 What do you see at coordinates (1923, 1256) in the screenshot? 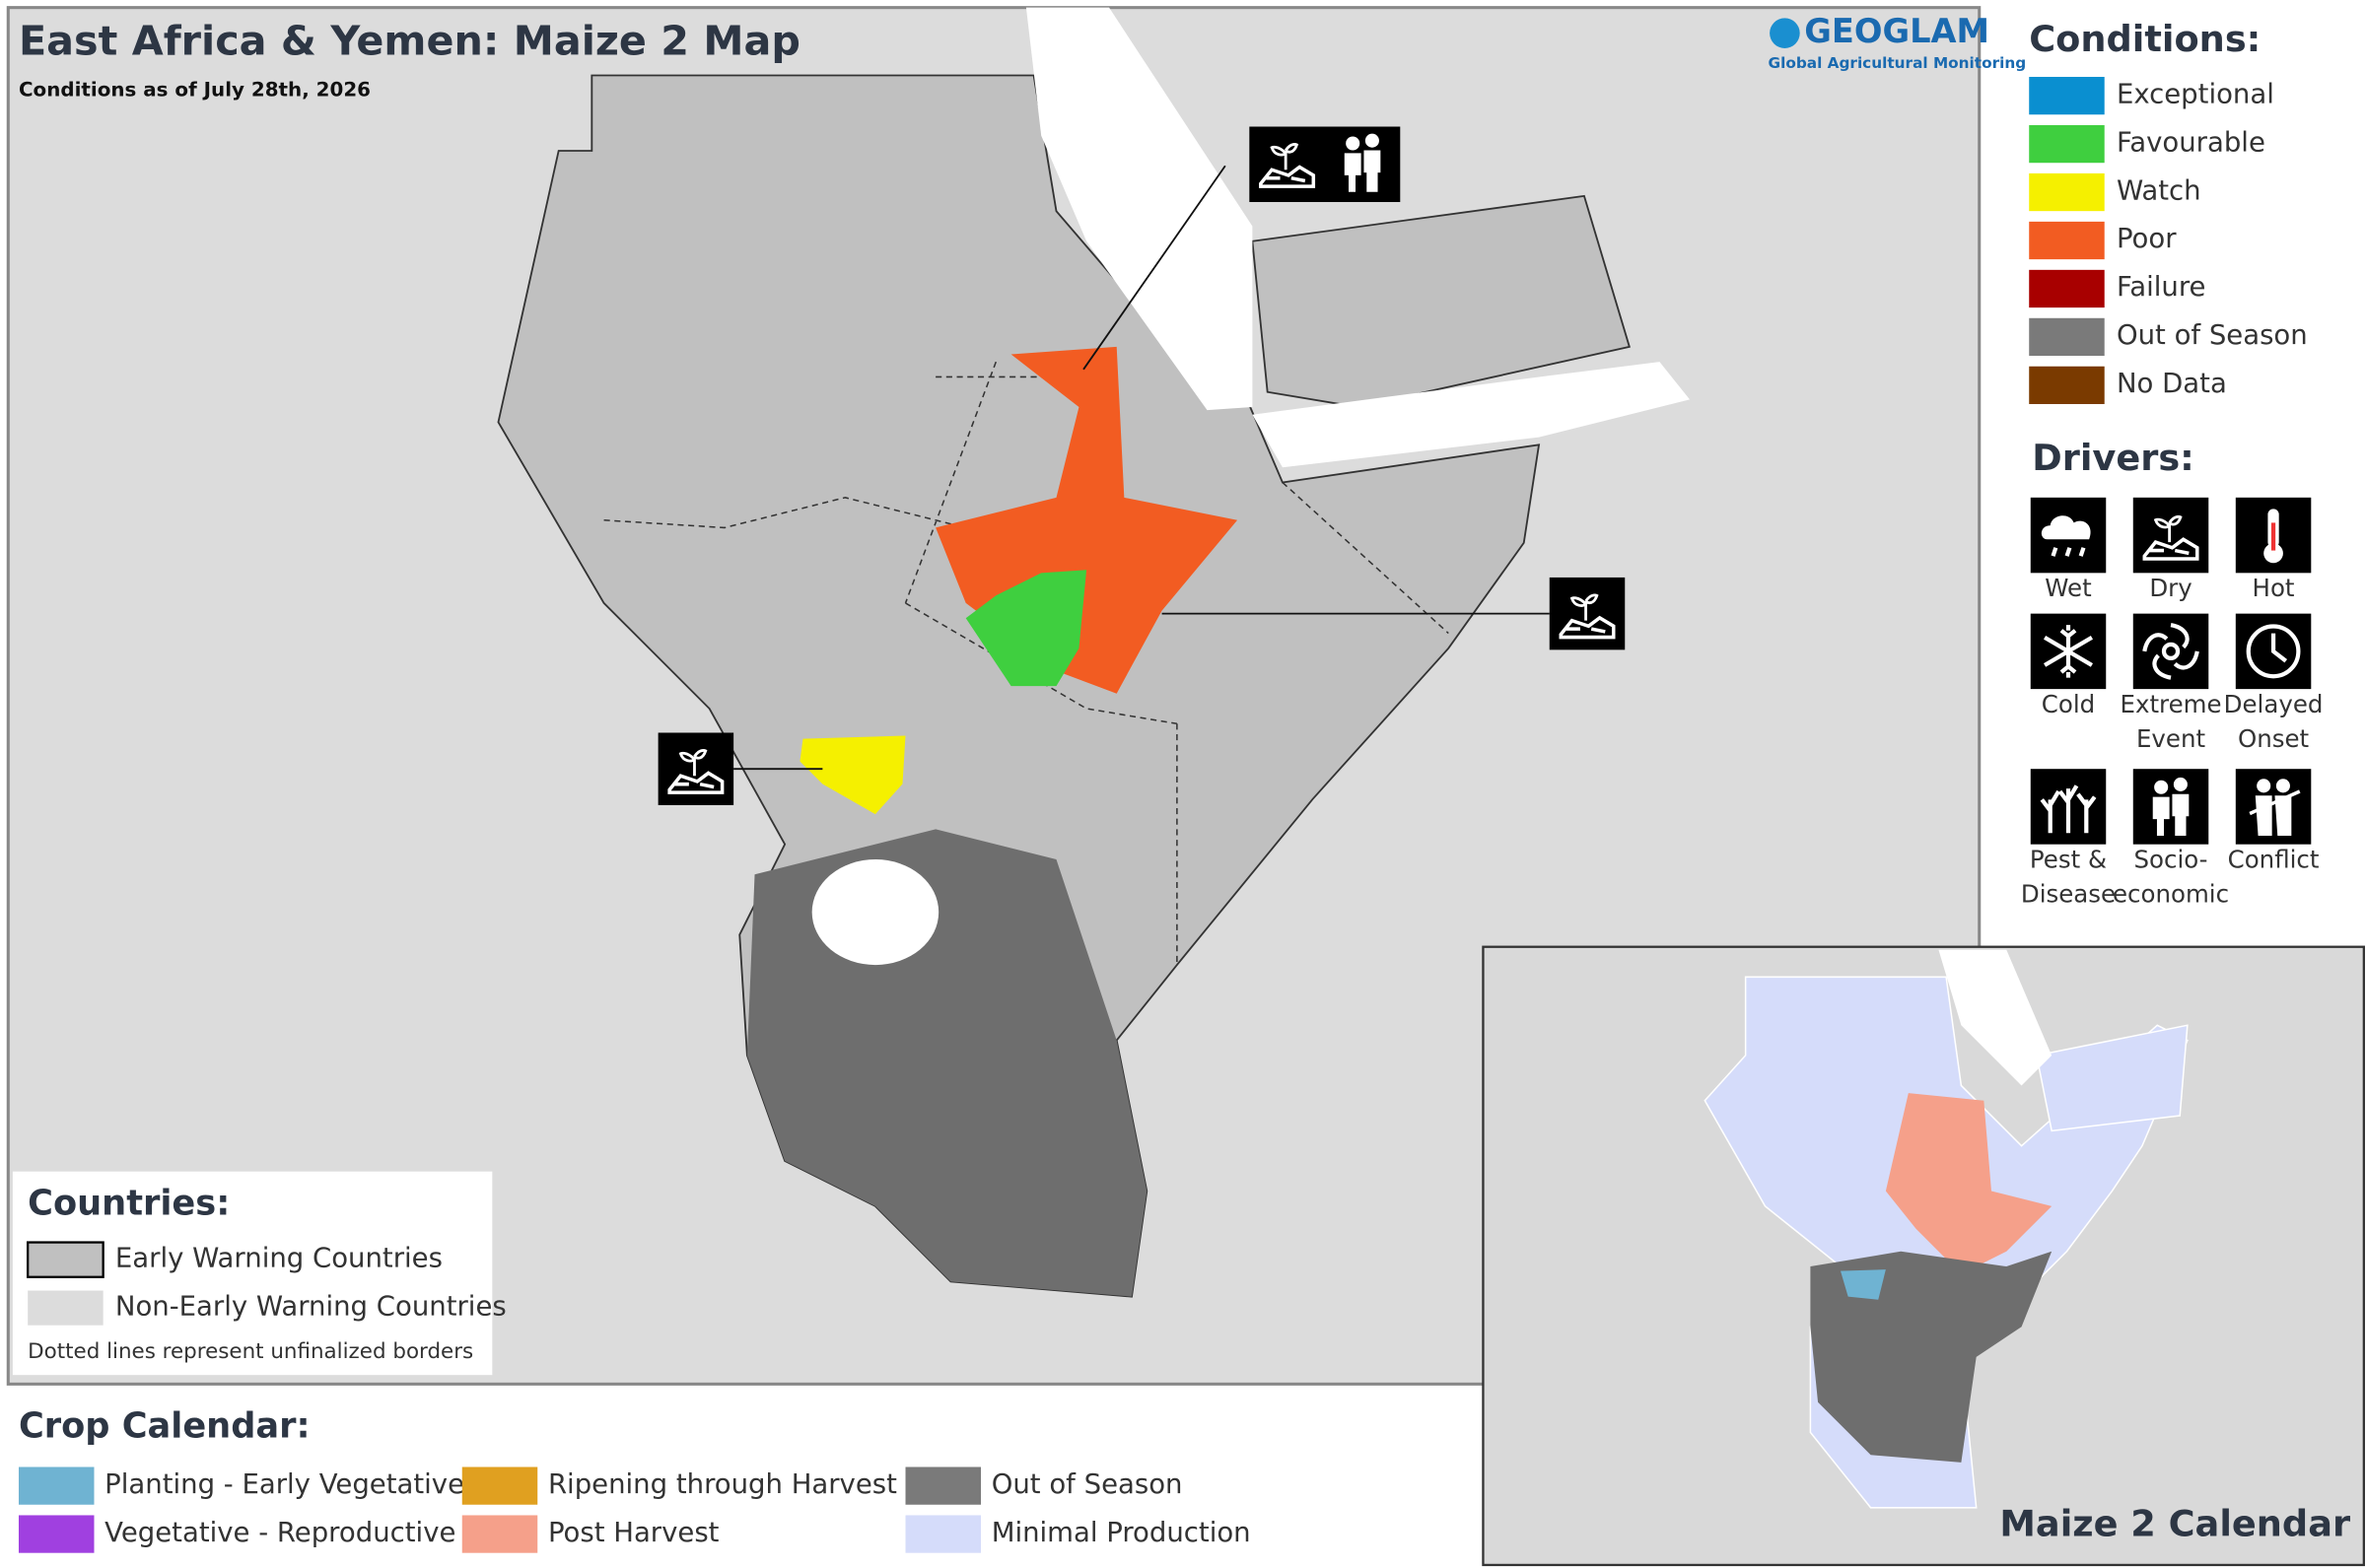
I see `inset-map: Maize 2 Calendar` at bounding box center [1923, 1256].